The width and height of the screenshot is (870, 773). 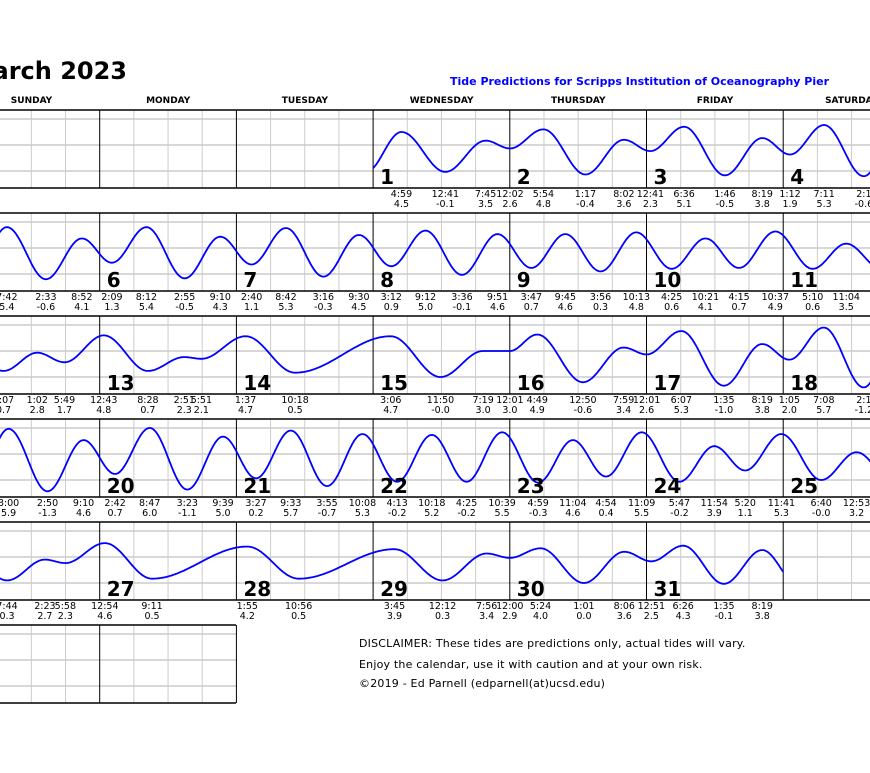 What do you see at coordinates (37, 406) in the screenshot?
I see `tide-label: 1:02 2.8` at bounding box center [37, 406].